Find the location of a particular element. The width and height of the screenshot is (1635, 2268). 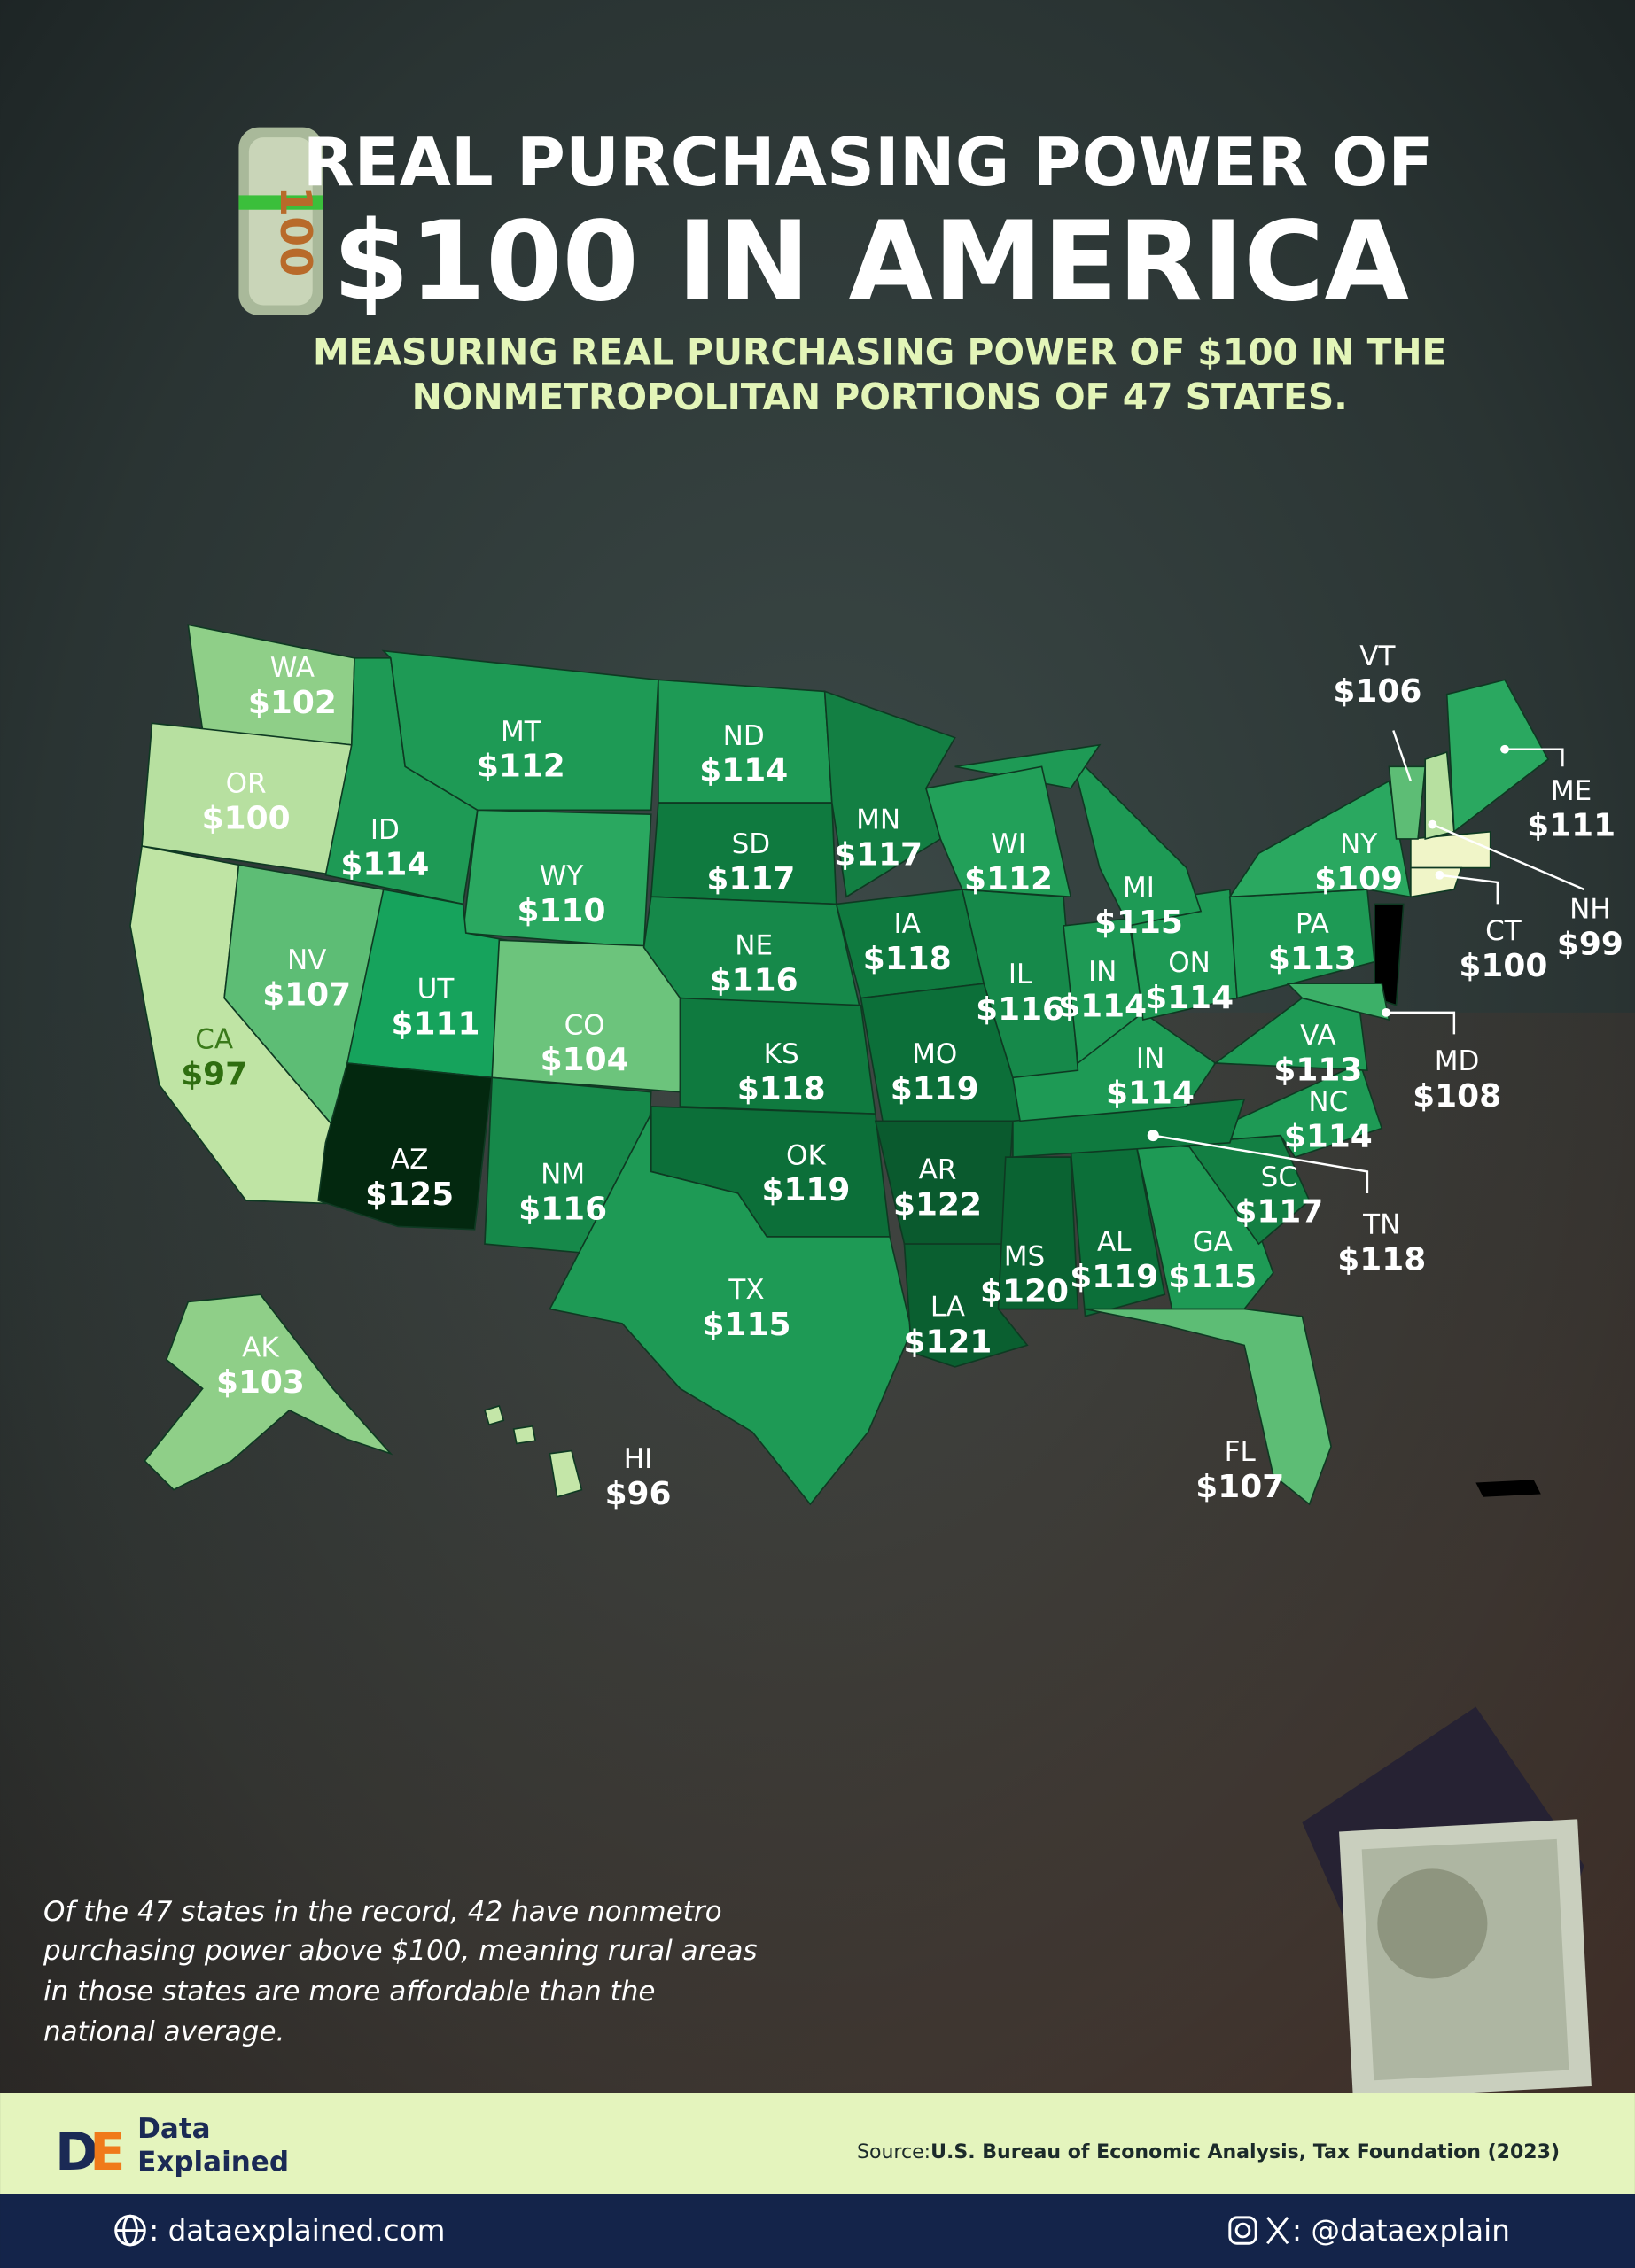

state-value: $99 is located at coordinates (1590, 945).